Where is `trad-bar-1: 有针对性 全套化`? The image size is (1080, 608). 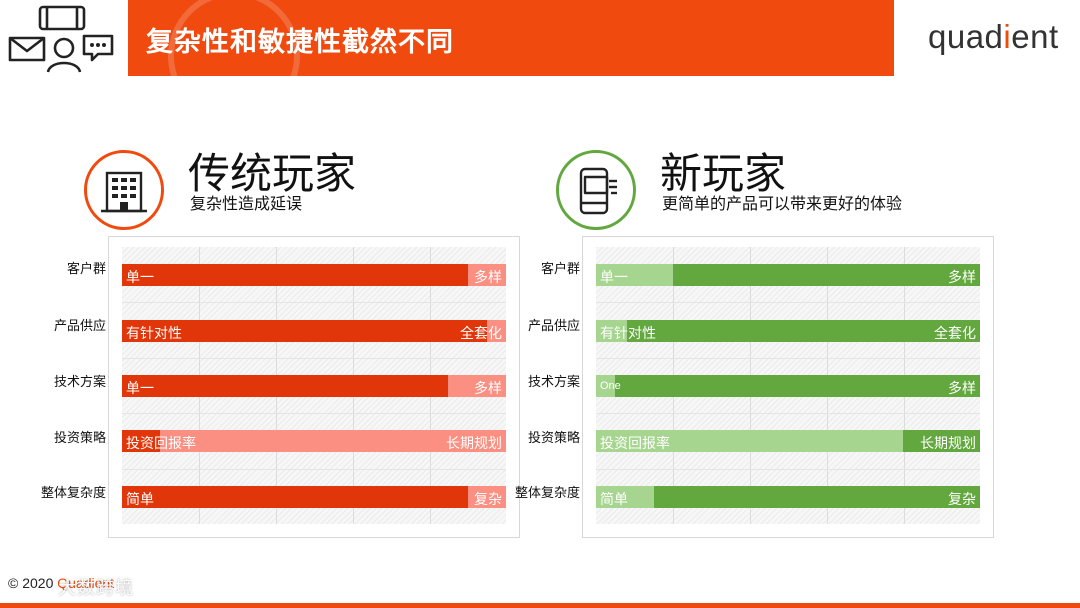
trad-bar-1: 有针对性 全套化 is located at coordinates (314, 331).